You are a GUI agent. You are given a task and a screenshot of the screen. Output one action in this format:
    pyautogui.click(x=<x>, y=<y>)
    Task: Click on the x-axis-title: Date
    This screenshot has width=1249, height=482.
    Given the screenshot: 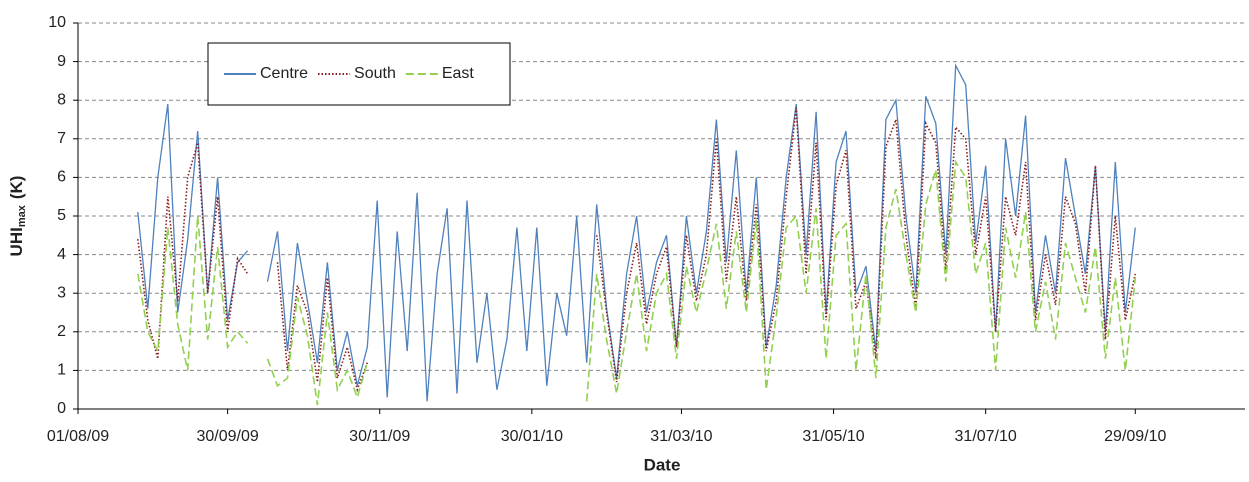 What is the action you would take?
    pyautogui.click(x=662, y=464)
    